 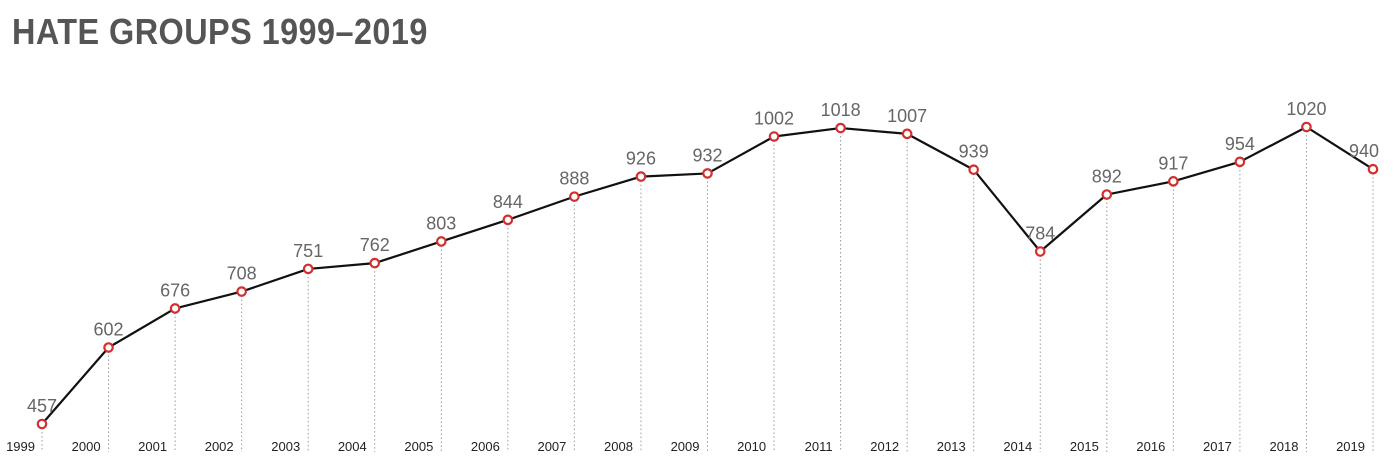 What do you see at coordinates (974, 152) in the screenshot?
I see `data-label-2013: 939` at bounding box center [974, 152].